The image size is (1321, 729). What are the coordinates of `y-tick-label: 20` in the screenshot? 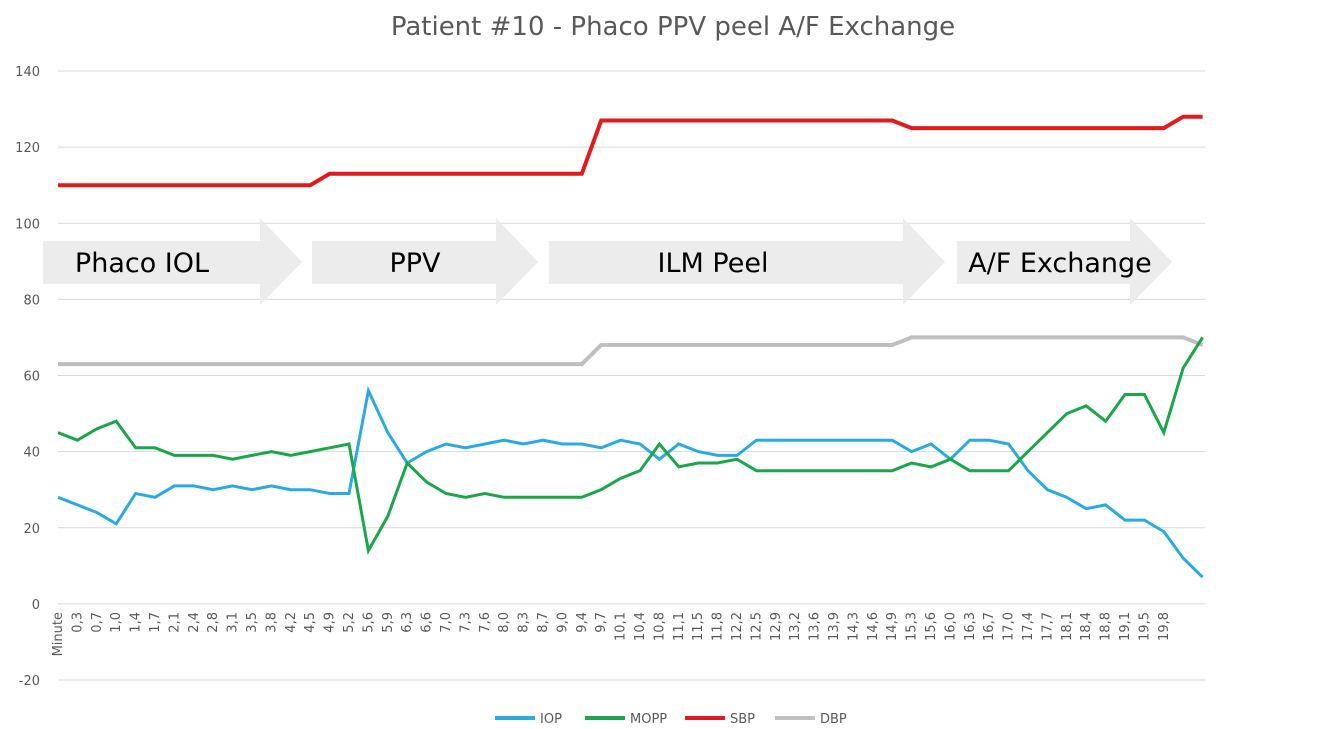 It's located at (31, 529).